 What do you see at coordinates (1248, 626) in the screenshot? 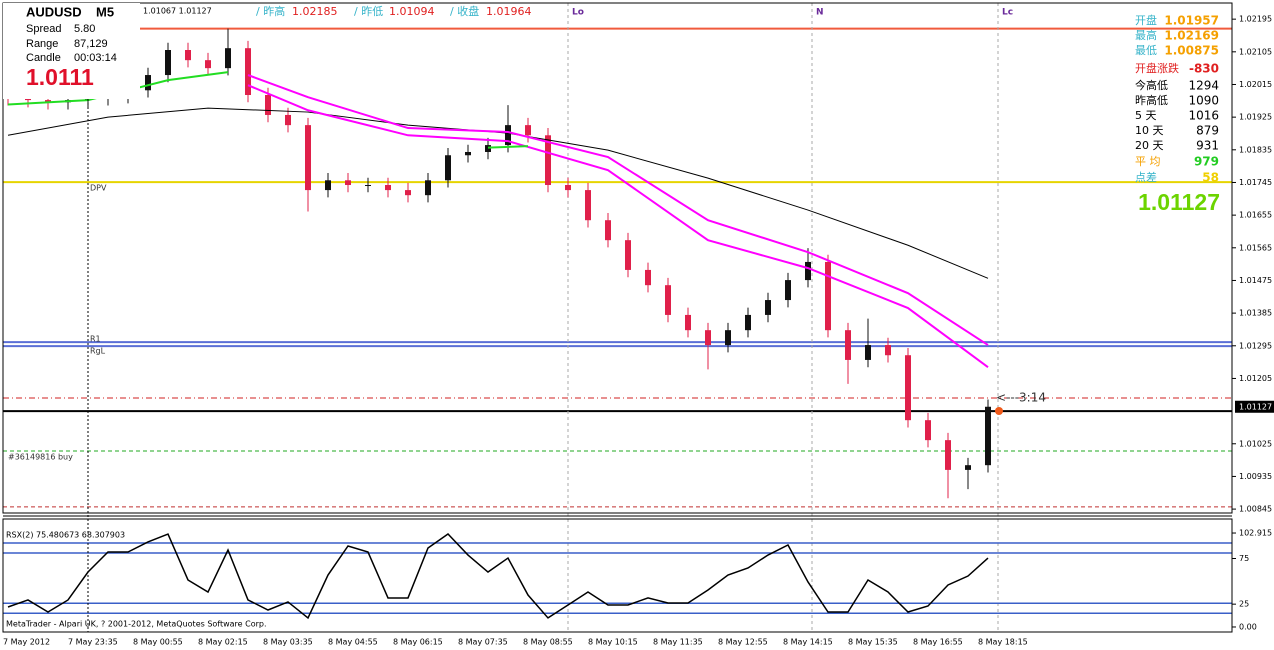
I see `y-tick-label: 0.00` at bounding box center [1248, 626].